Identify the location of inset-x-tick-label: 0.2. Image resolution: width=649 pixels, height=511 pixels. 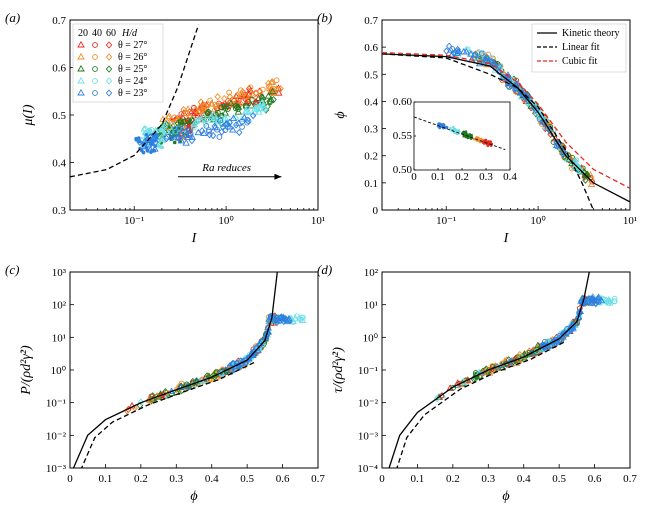
(462, 177).